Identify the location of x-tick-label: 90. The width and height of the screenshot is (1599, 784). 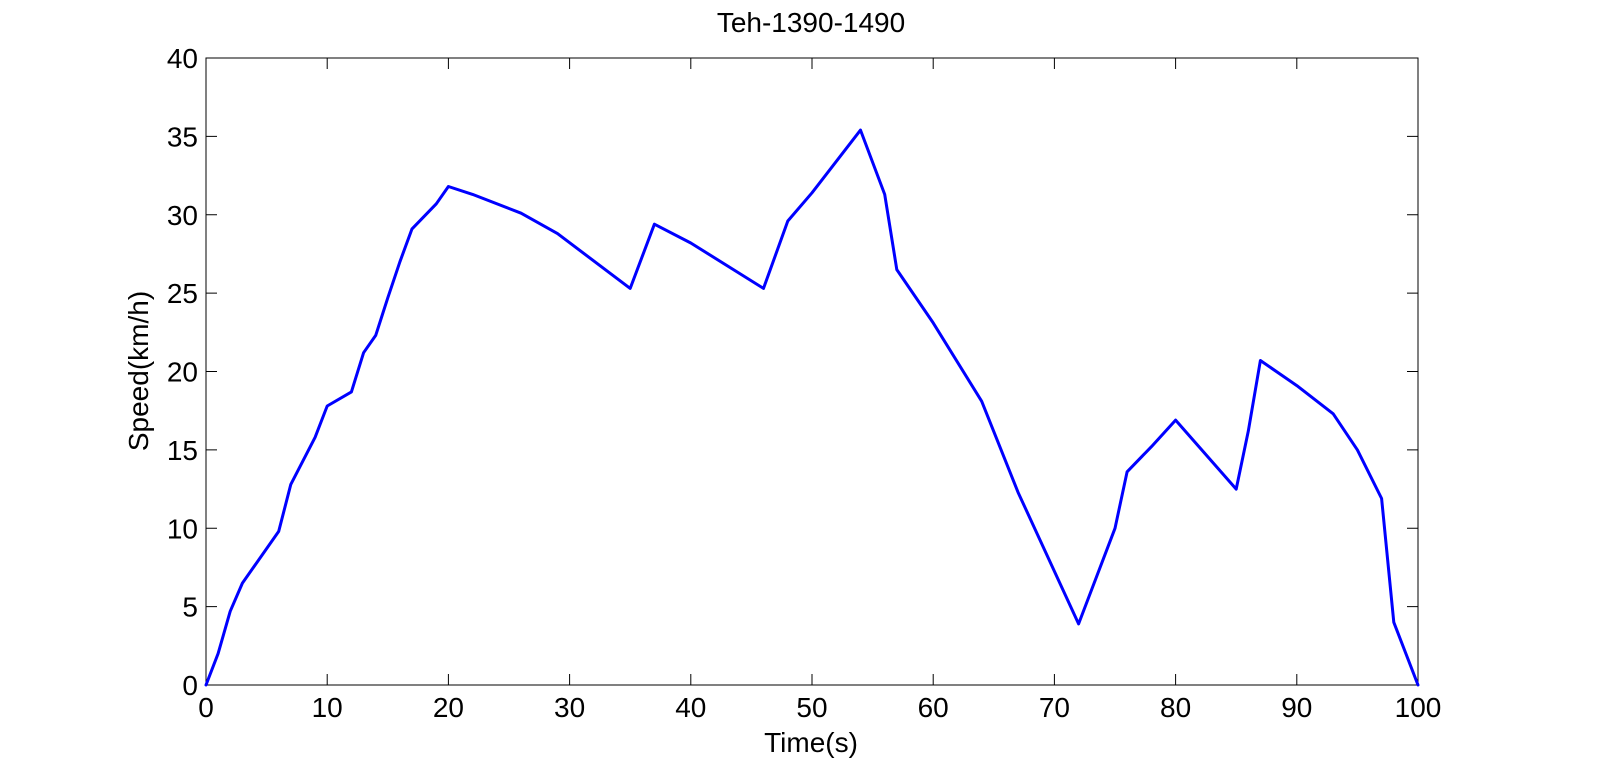
(1296, 707).